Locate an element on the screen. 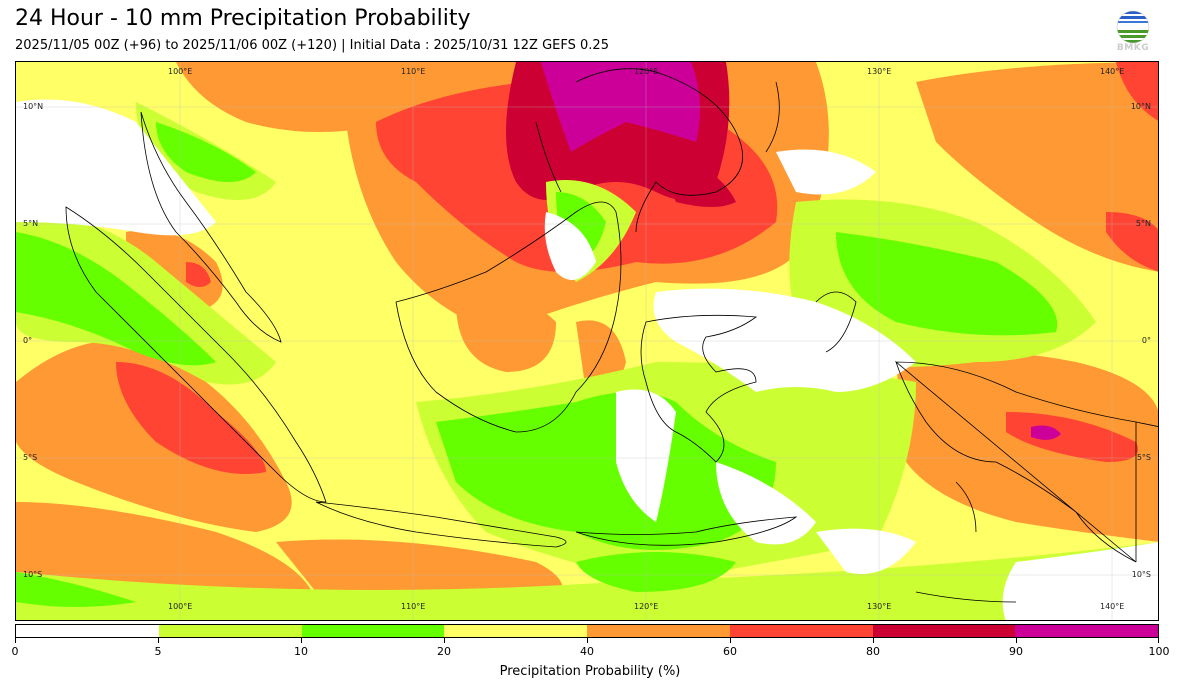 This screenshot has width=1180, height=690. colorbar-tick-label: 100 is located at coordinates (1159, 651).